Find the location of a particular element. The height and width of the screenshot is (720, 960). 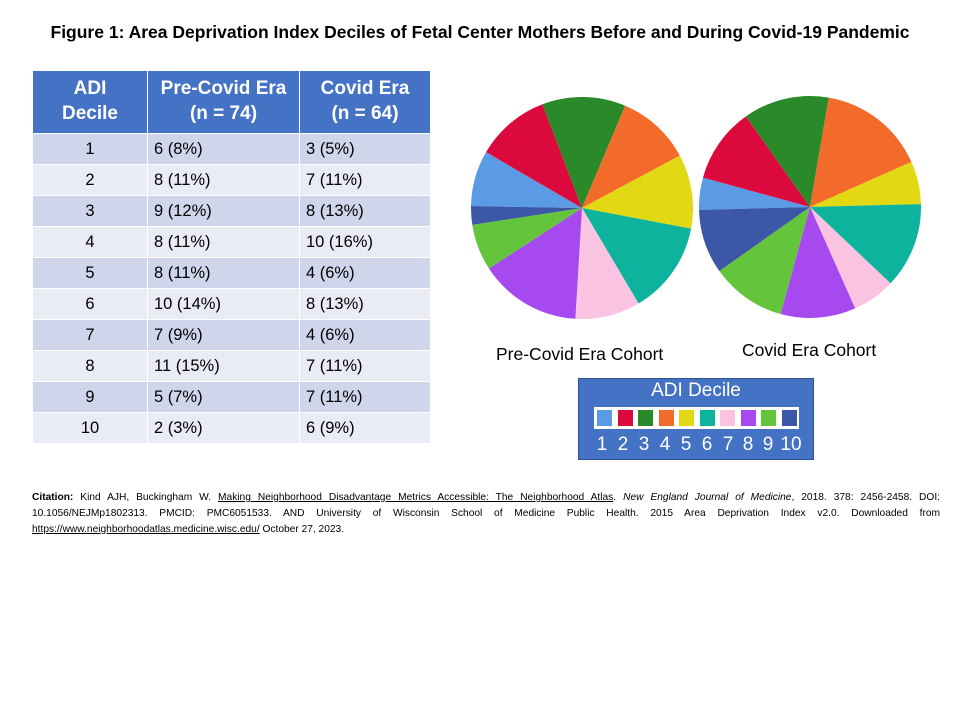

pre-covid-cell: 9 (12%) is located at coordinates (223, 211).